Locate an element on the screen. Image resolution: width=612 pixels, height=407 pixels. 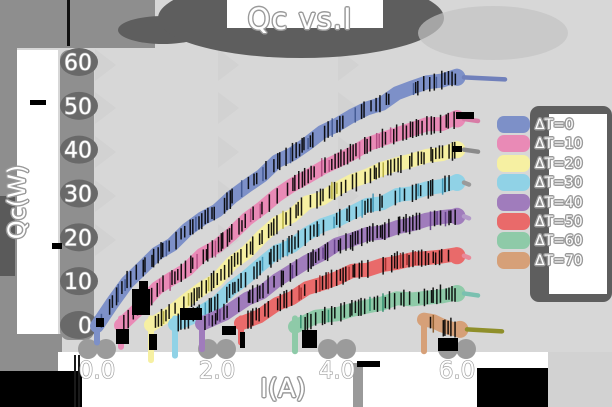
legend-label: ΔT=60 is located at coordinates (559, 241).